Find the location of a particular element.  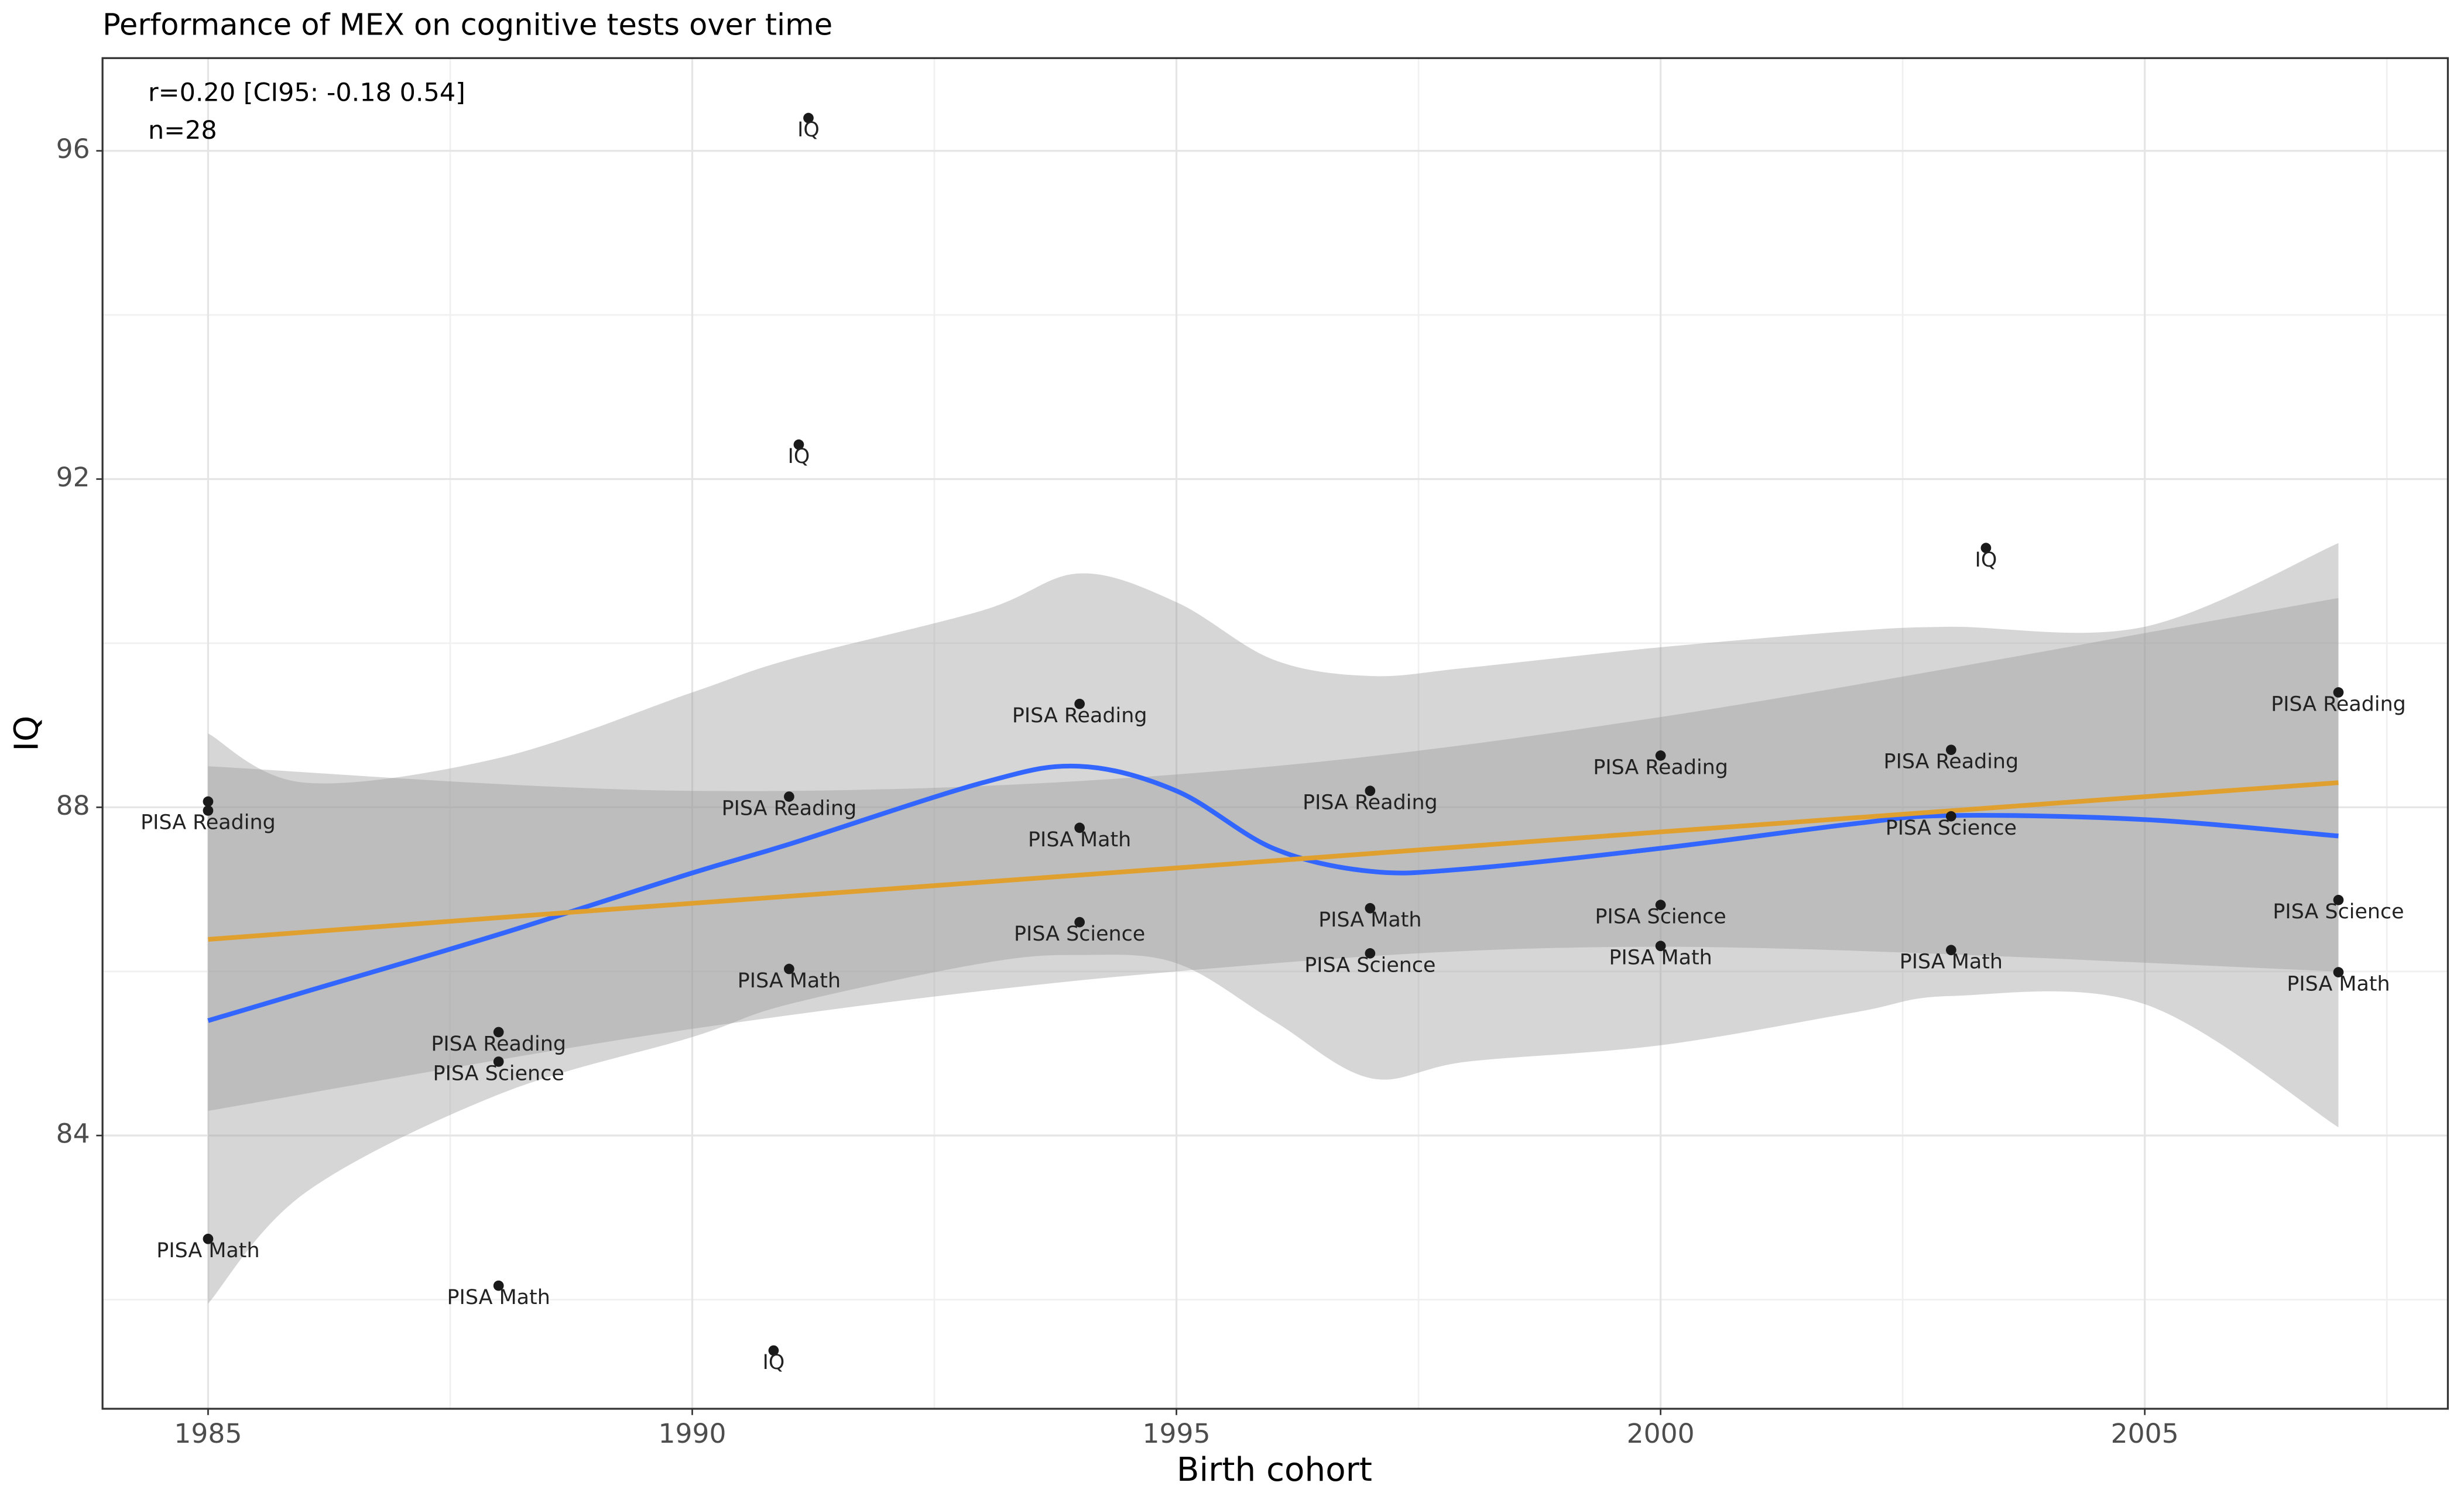

x-tick-label: 1990 is located at coordinates (692, 1433).